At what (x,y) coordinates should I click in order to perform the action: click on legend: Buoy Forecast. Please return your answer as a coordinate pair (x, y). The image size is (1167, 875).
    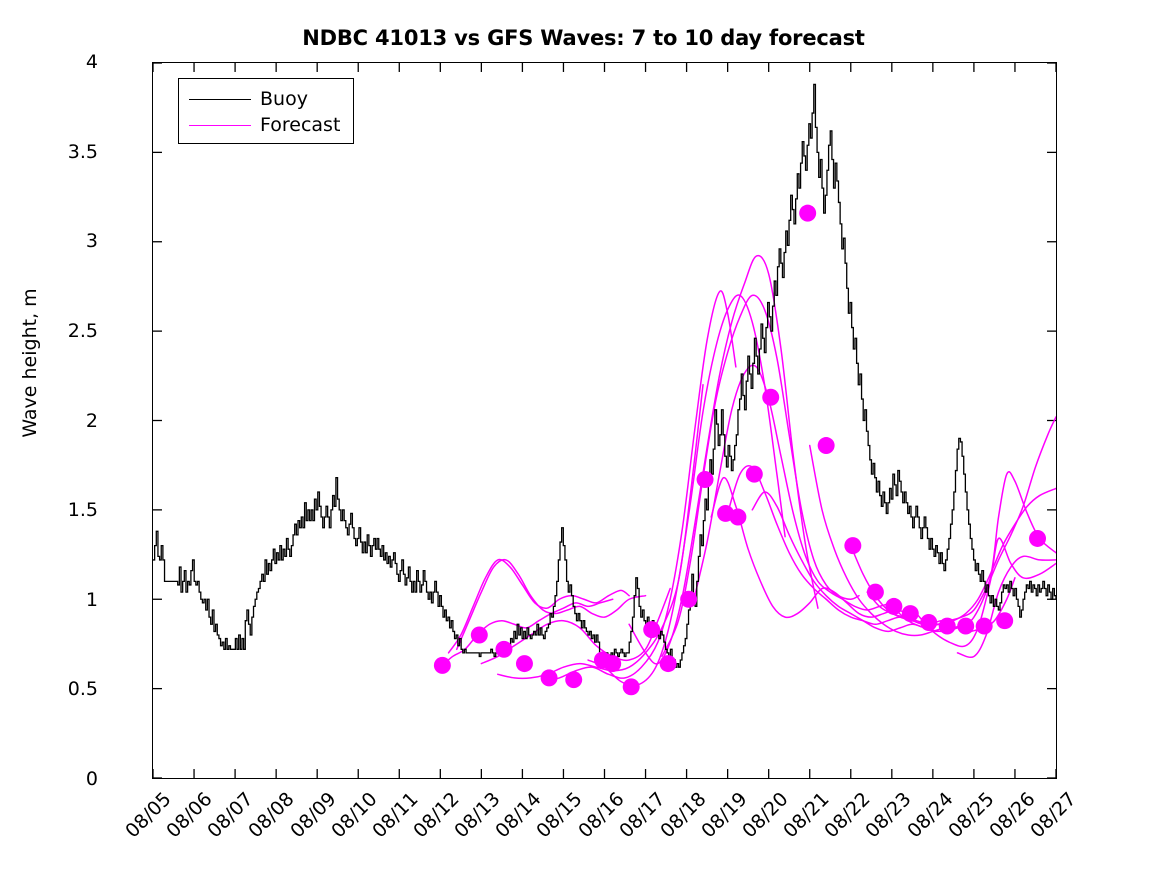
    Looking at the image, I should click on (266, 111).